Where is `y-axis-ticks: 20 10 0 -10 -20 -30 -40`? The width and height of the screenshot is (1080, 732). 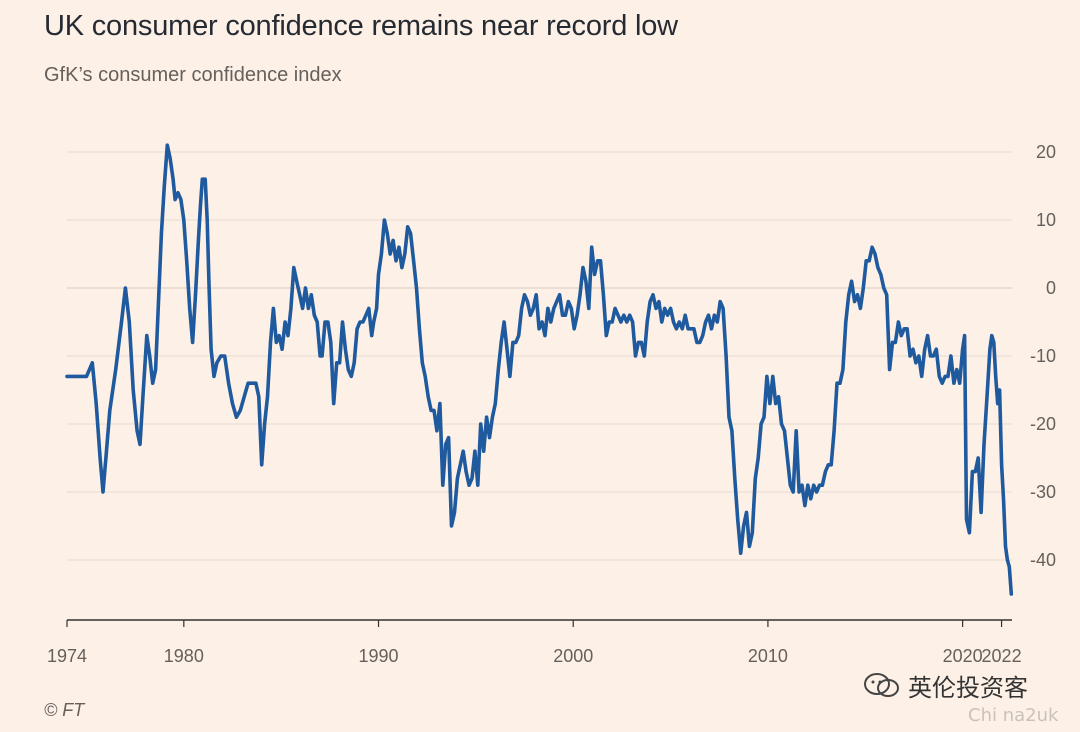
y-axis-ticks: 20 10 0 -10 -20 -30 -40 is located at coordinates (1043, 356).